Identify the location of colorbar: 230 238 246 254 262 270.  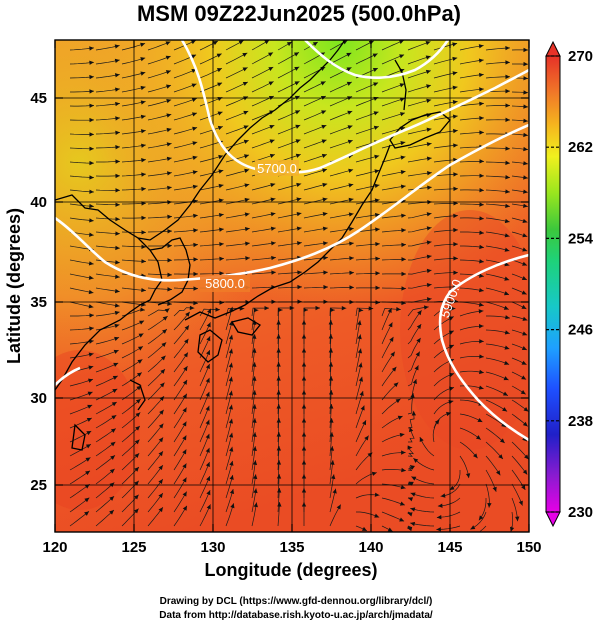
(569, 284).